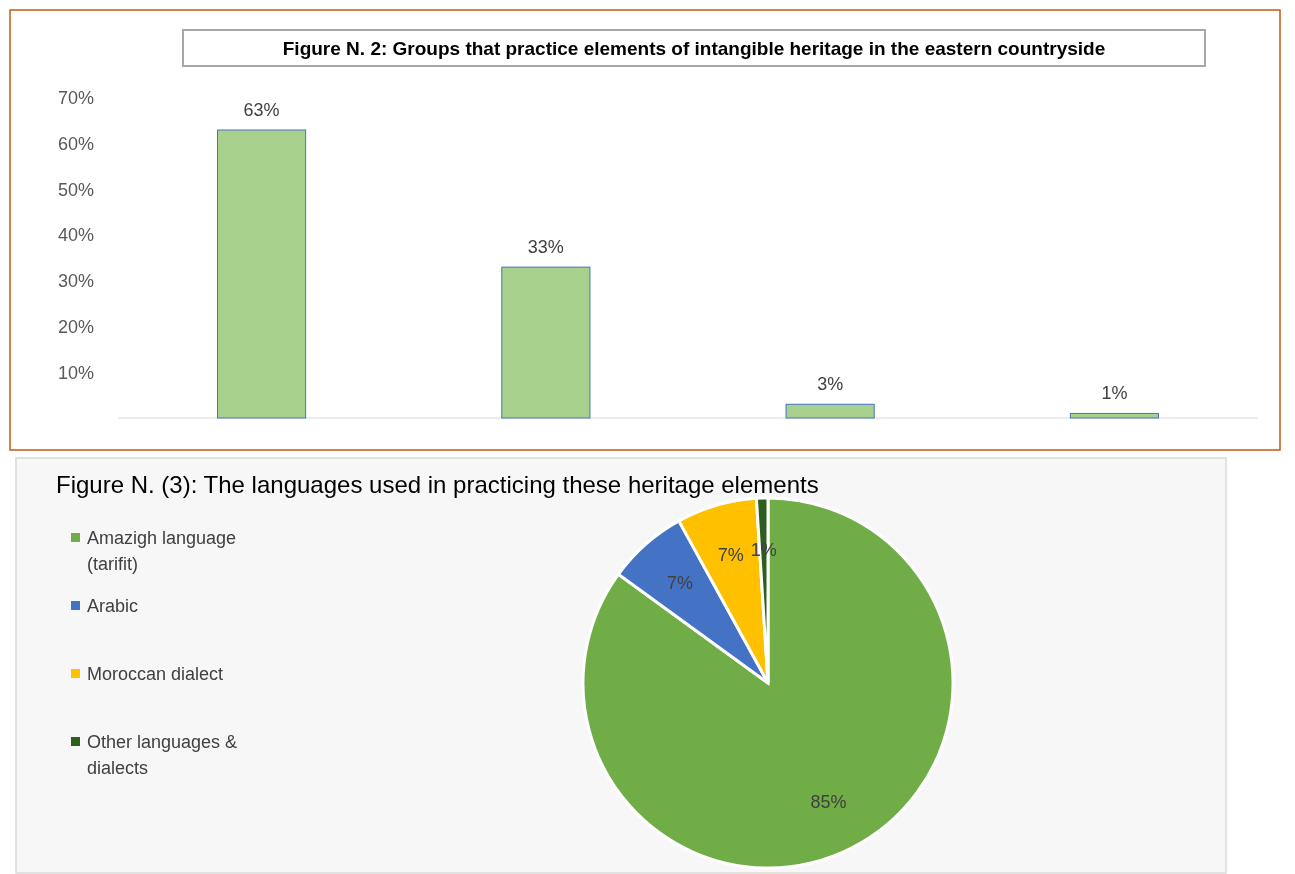 The image size is (1295, 874). Describe the element at coordinates (545, 247) in the screenshot. I see `text: 33%` at that location.